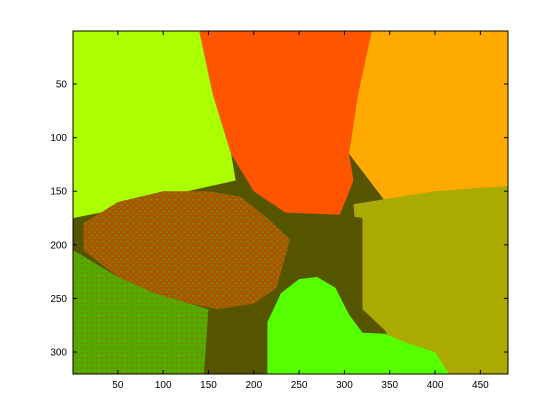 The image size is (560, 420). Describe the element at coordinates (358, 325) in the screenshot. I see `region-bright-green` at that location.